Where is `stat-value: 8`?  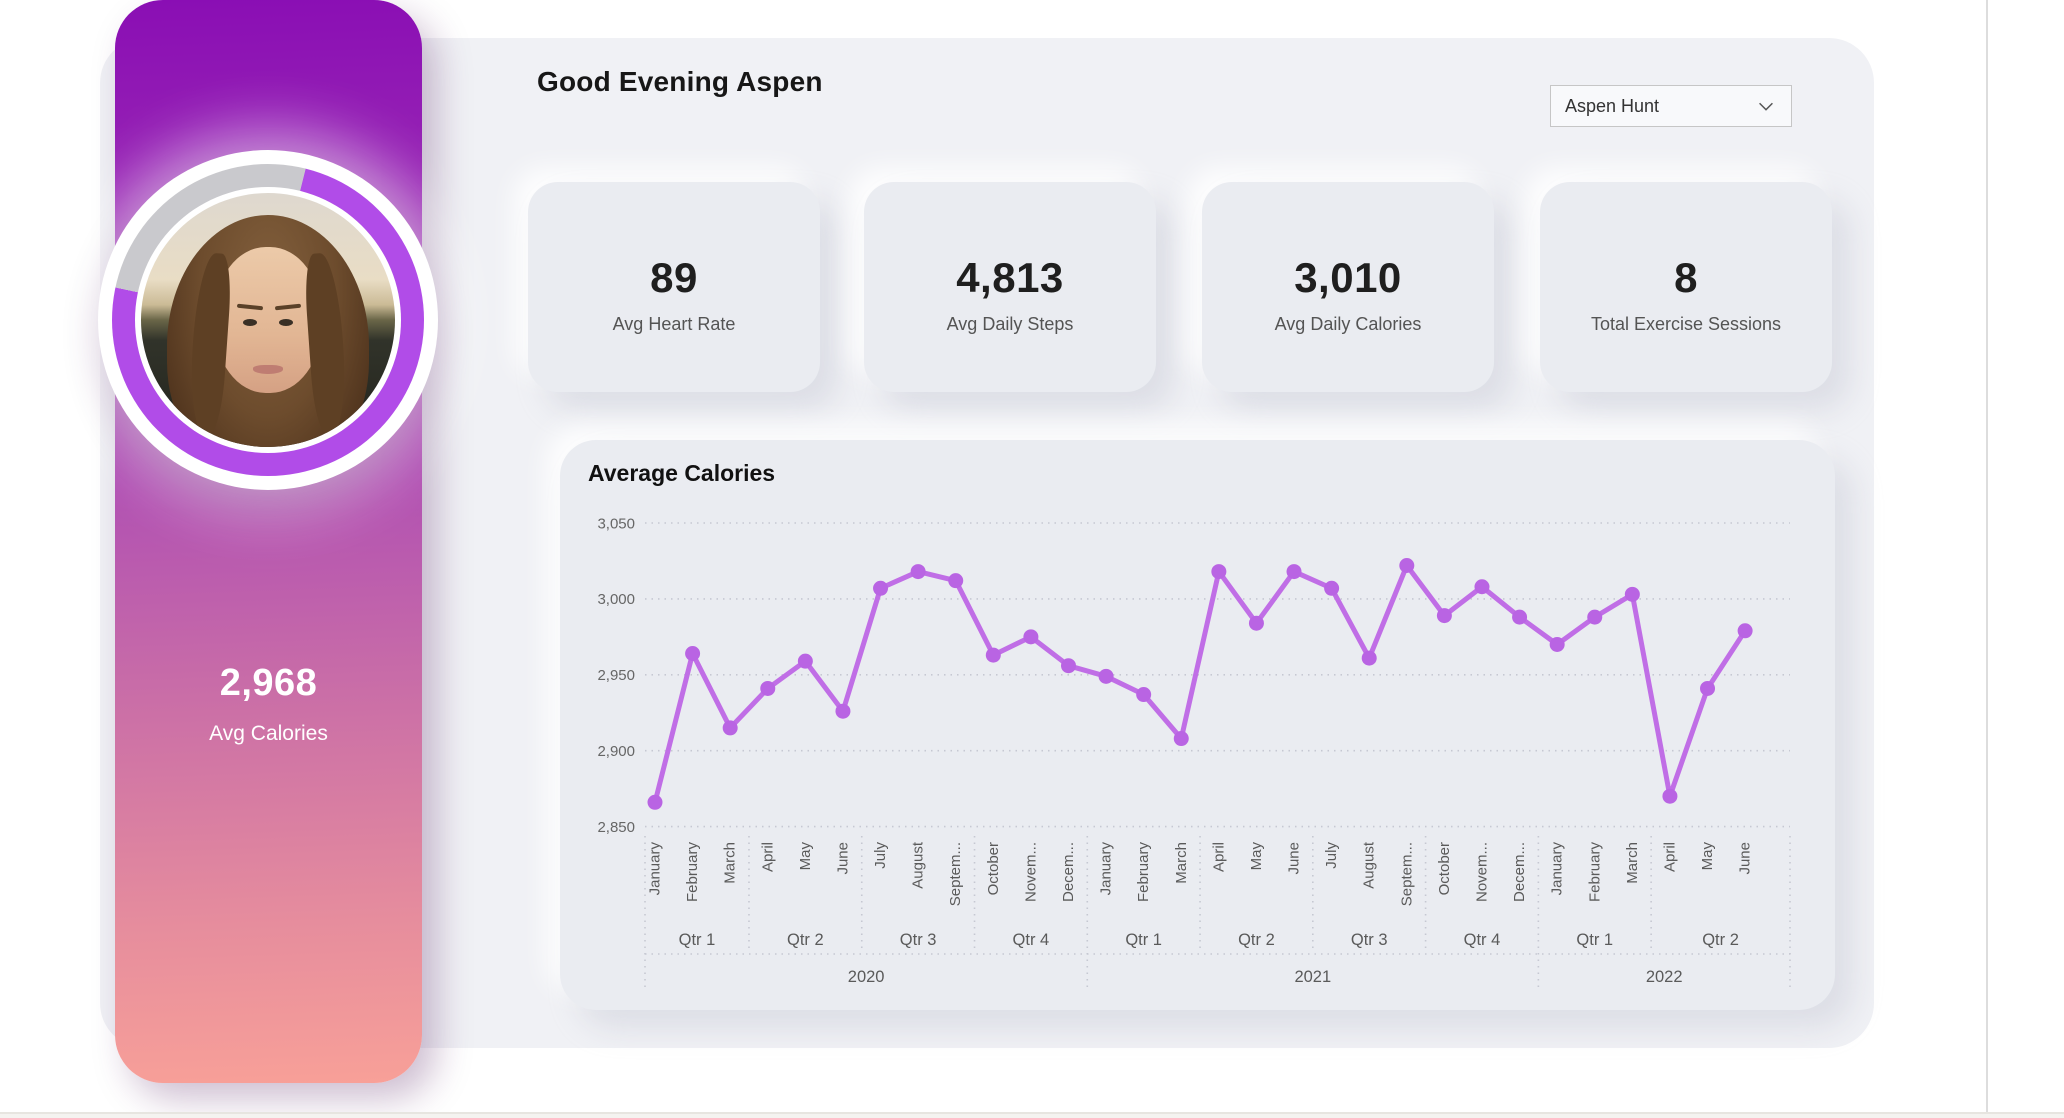
stat-value: 8 is located at coordinates (1686, 277).